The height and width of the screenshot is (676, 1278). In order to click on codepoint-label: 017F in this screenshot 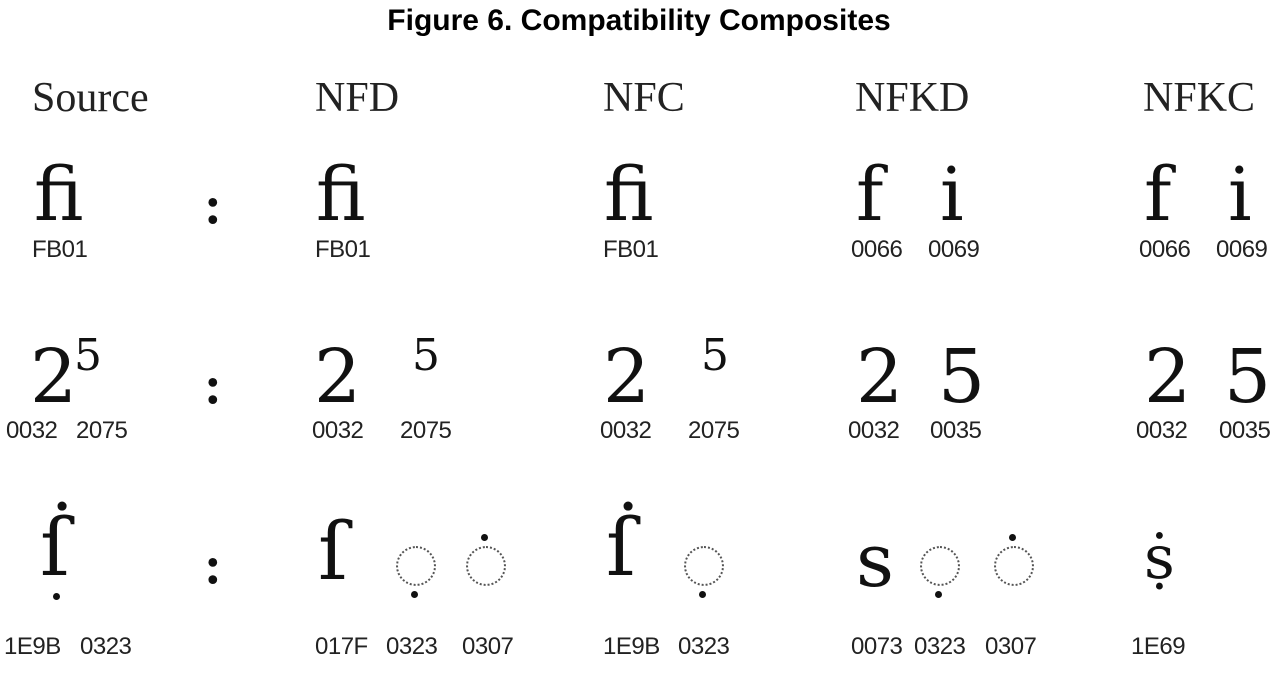, I will do `click(341, 646)`.